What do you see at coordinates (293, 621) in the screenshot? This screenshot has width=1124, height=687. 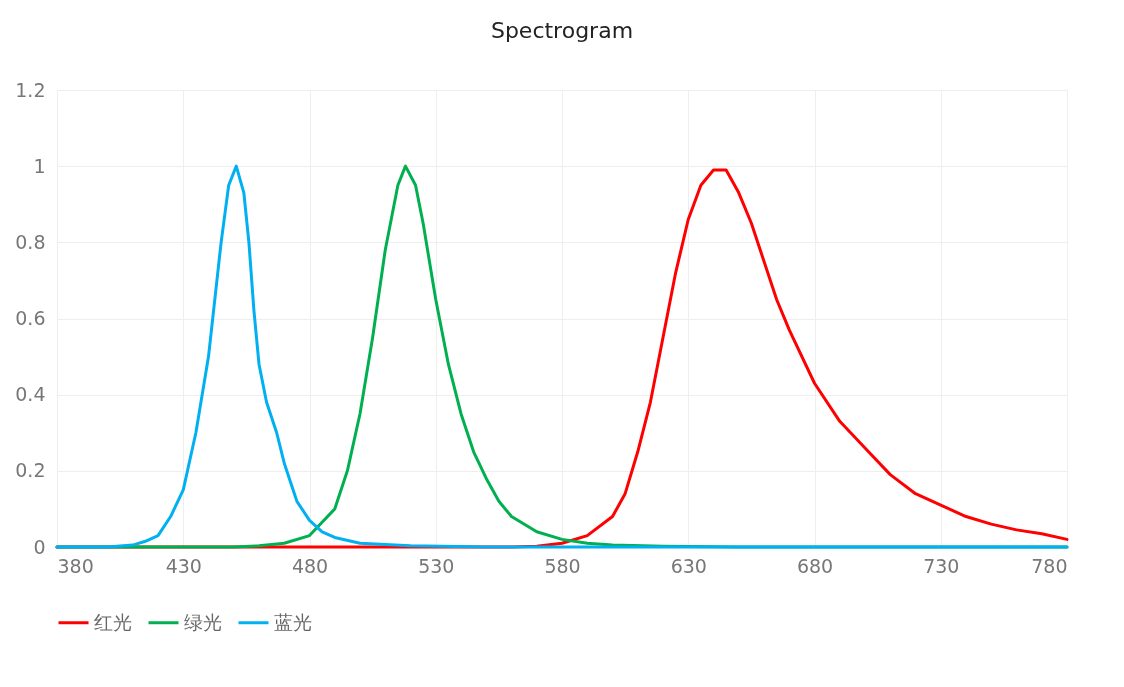 I see `legend-label: 蓝光` at bounding box center [293, 621].